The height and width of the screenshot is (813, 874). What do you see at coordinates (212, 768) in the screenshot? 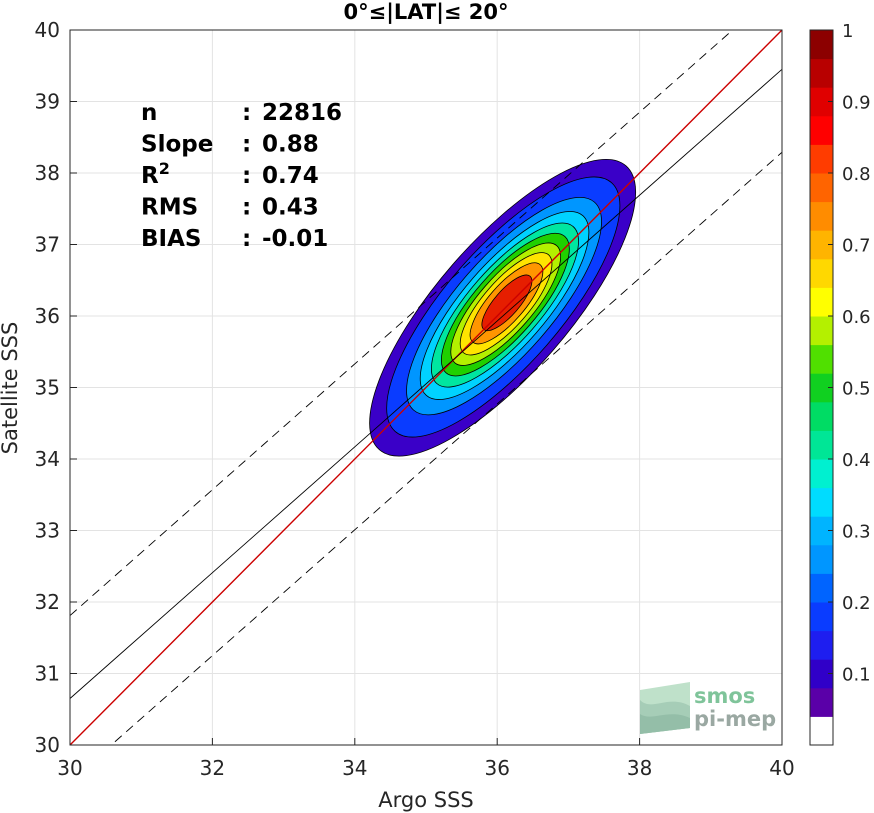
I see `x-tick-label: 32` at bounding box center [212, 768].